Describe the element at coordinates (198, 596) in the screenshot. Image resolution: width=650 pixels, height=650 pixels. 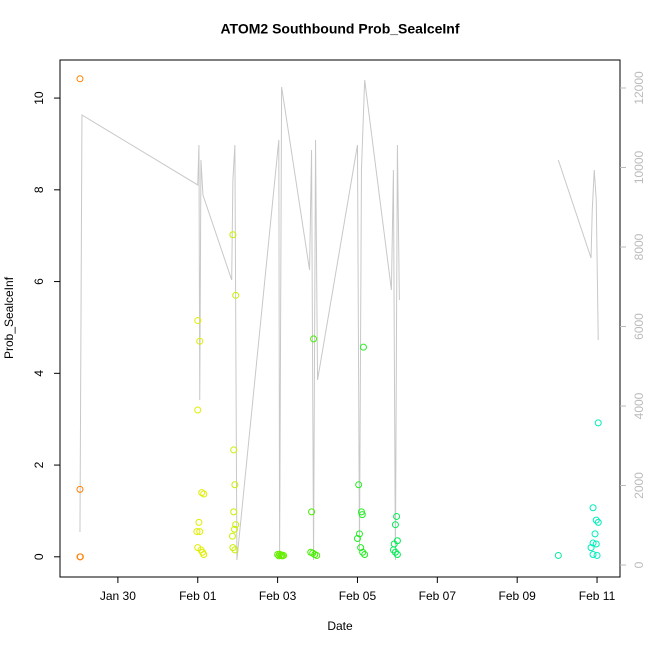
I see `x-tick-label: Feb 01` at that location.